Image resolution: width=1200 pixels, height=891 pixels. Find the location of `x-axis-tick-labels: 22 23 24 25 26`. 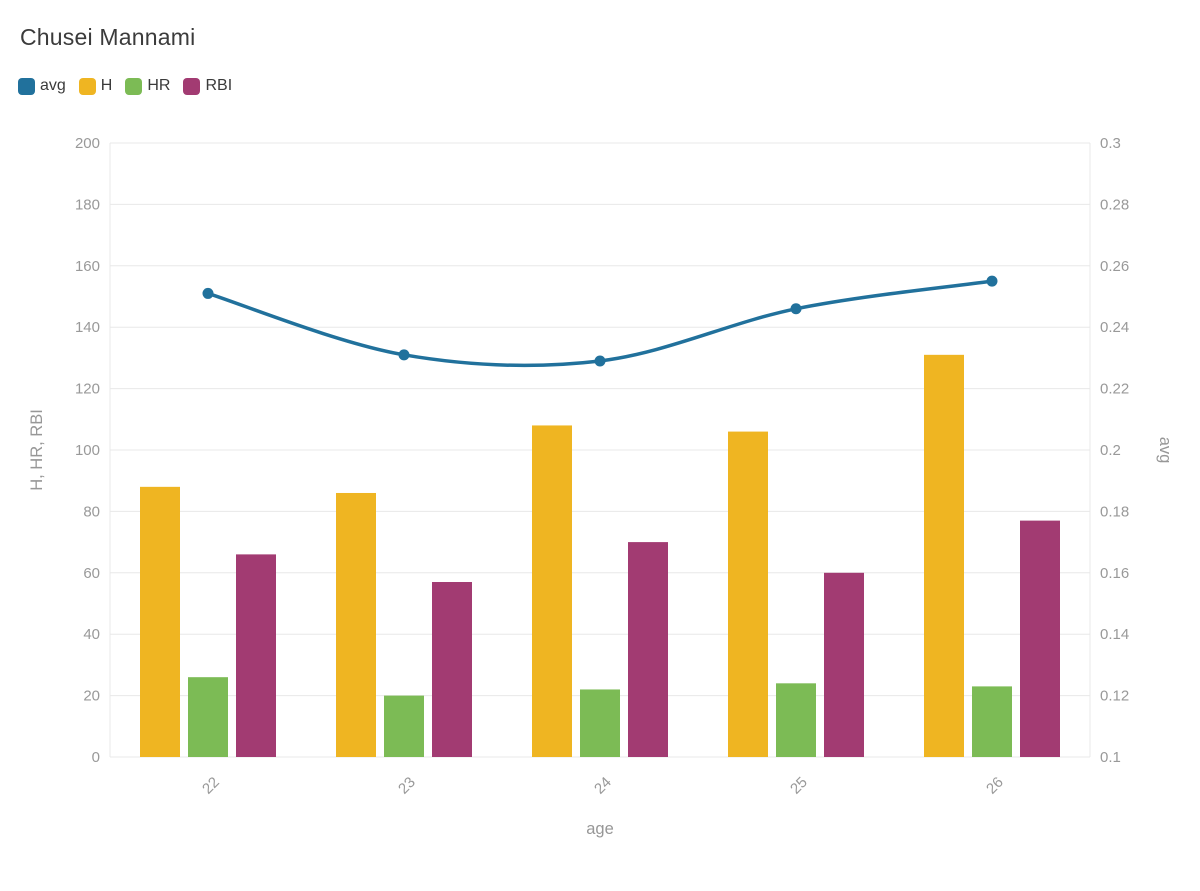

x-axis-tick-labels: 22 23 24 25 26 is located at coordinates (603, 786).